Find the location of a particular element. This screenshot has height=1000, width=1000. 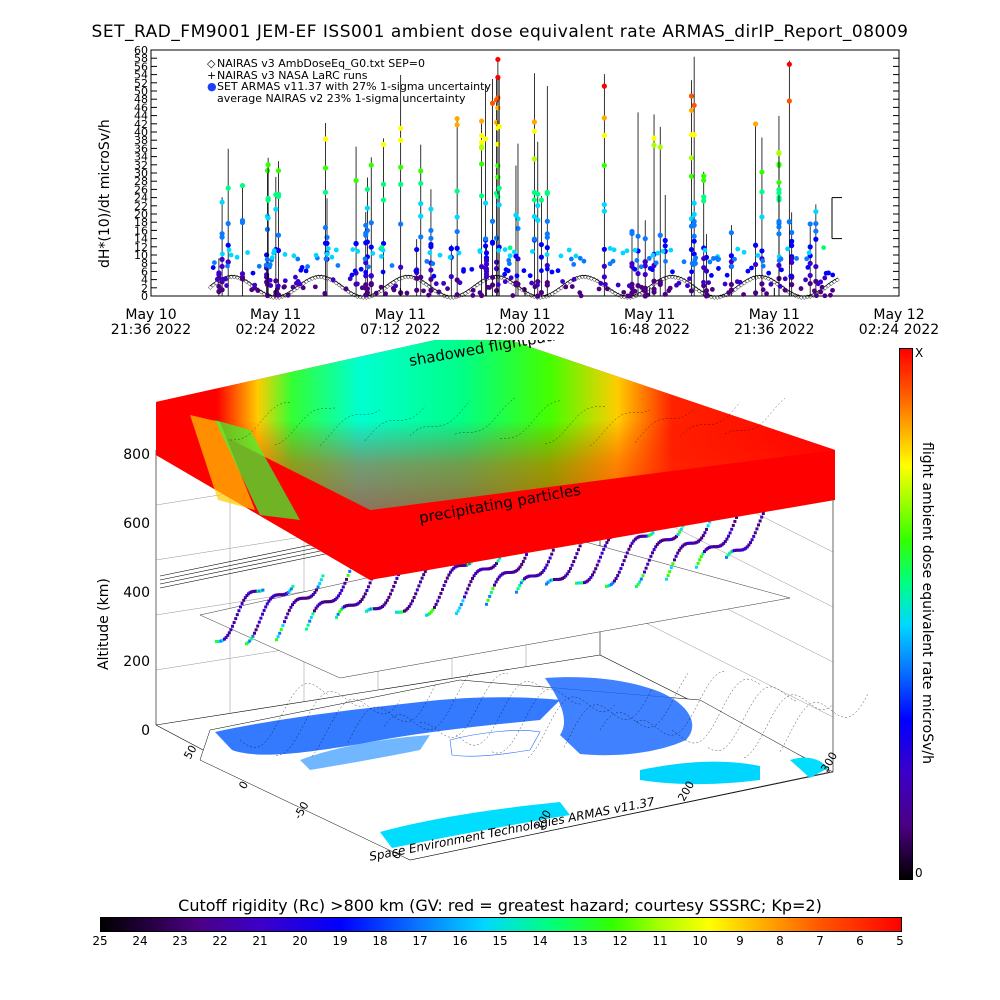

y-tick-label: 60 is located at coordinates (141, 50).